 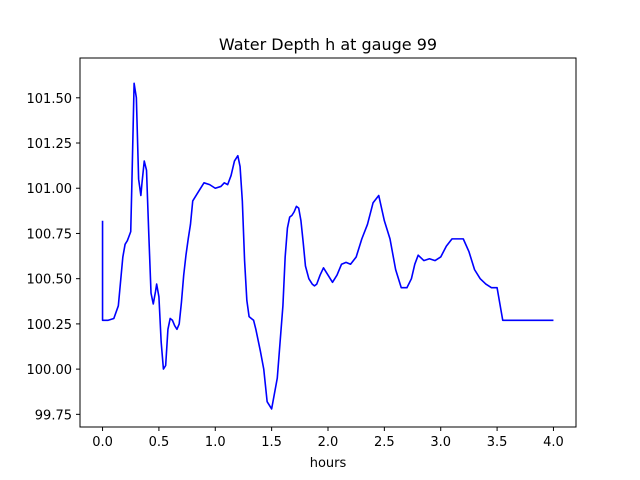 I want to click on x-tick-label: 2.5, so click(x=384, y=442).